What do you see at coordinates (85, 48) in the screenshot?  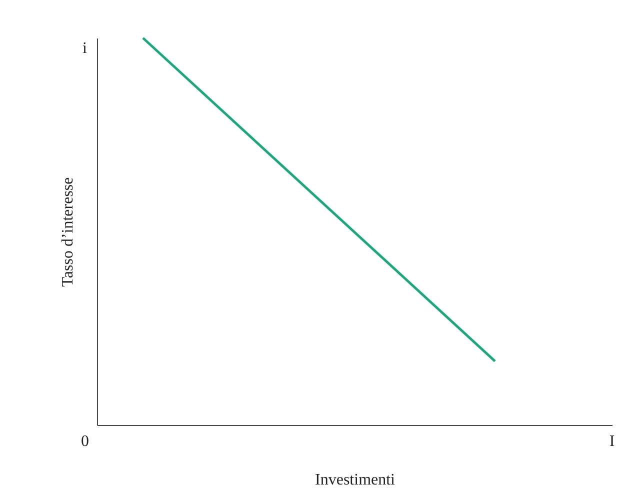 I see `text: i` at bounding box center [85, 48].